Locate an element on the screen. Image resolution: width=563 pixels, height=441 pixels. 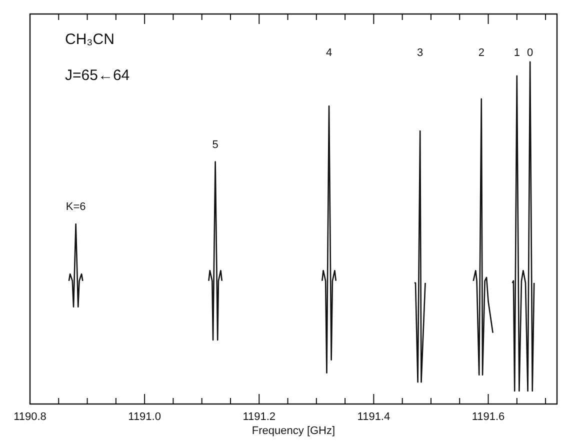
text: 0 is located at coordinates (530, 53).